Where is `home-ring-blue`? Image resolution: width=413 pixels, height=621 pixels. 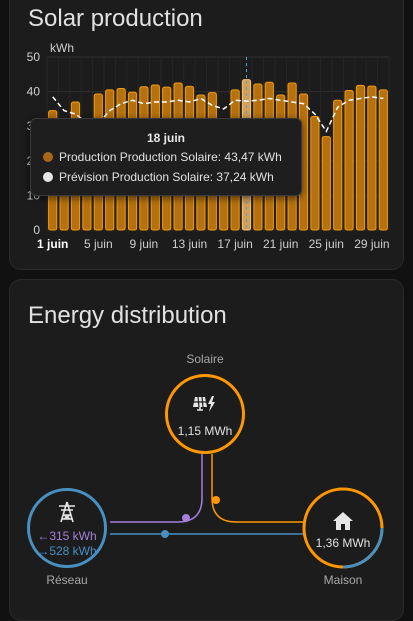 home-ring-blue is located at coordinates (363, 548).